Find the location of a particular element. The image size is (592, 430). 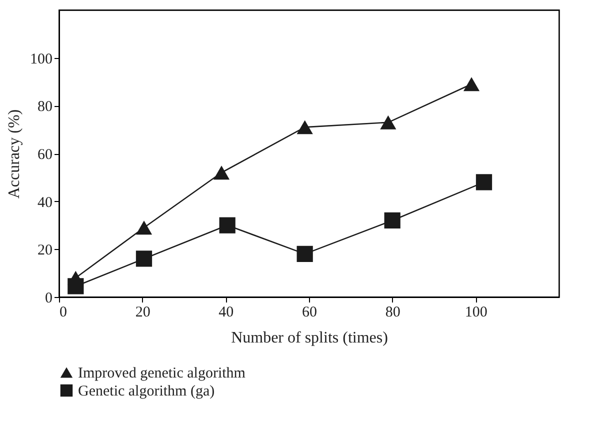

x-tick-label: 80 is located at coordinates (392, 312).